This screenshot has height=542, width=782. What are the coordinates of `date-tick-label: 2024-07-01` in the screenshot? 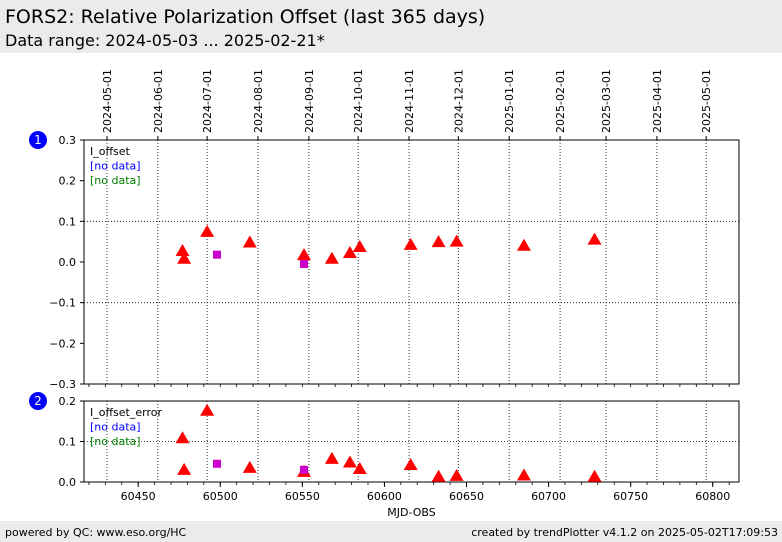 It's located at (207, 101).